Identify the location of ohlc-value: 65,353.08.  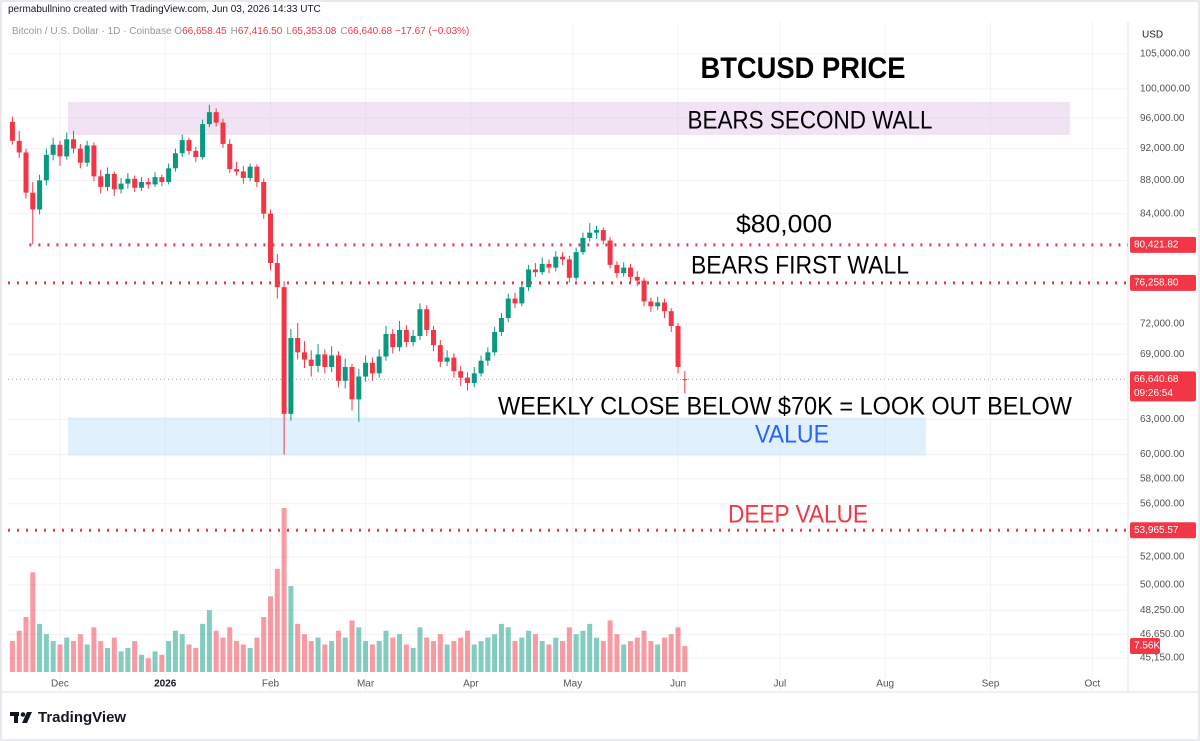
(314, 31).